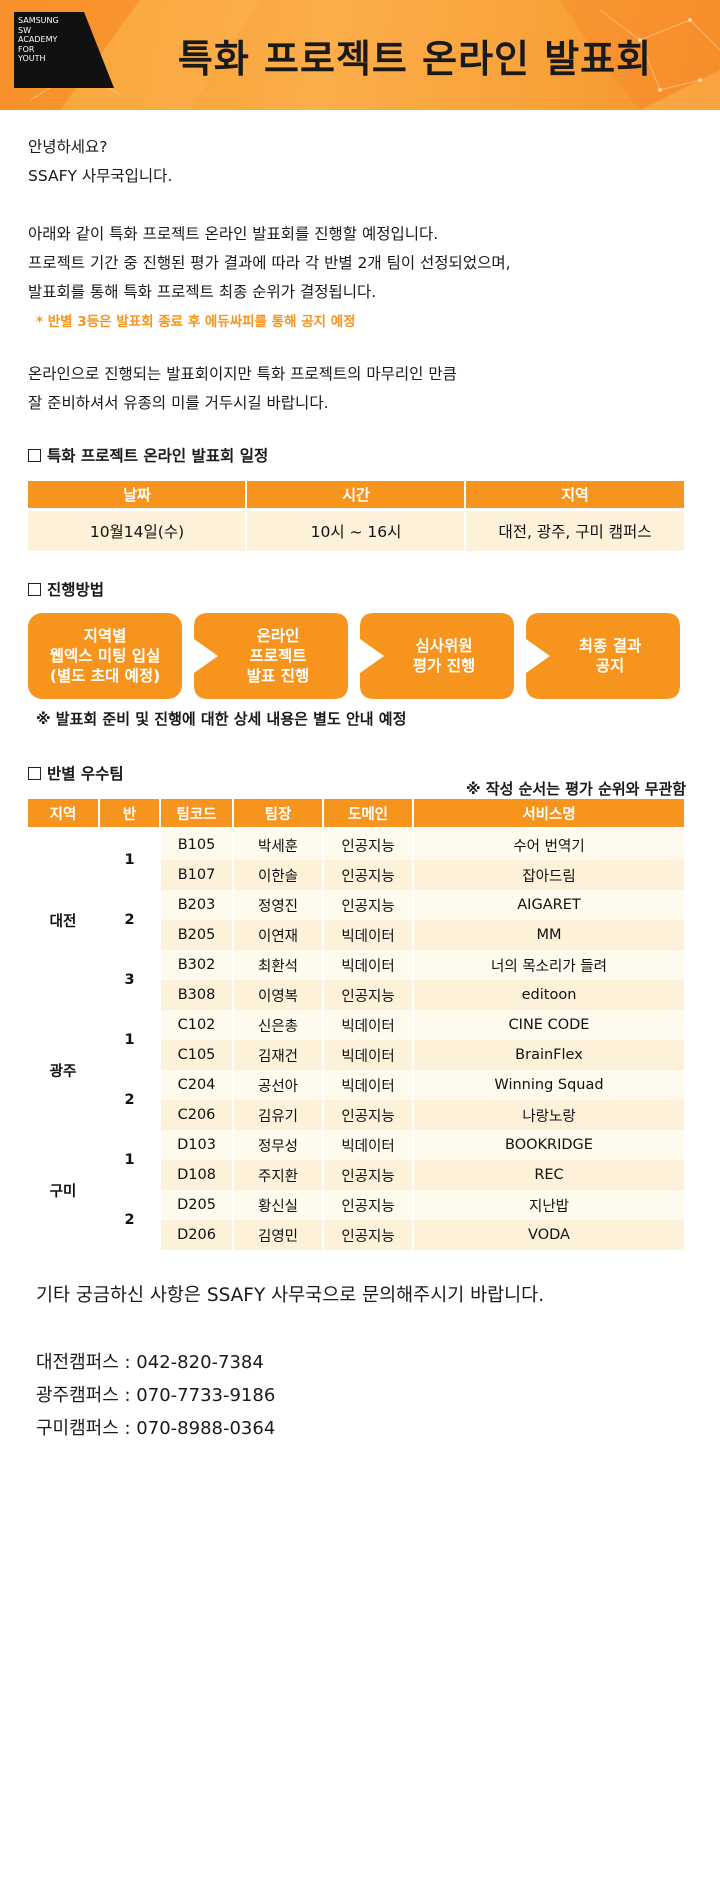  What do you see at coordinates (415, 59) in the screenshot?
I see `page-title: 특화 프로젝트 온라인 발표회` at bounding box center [415, 59].